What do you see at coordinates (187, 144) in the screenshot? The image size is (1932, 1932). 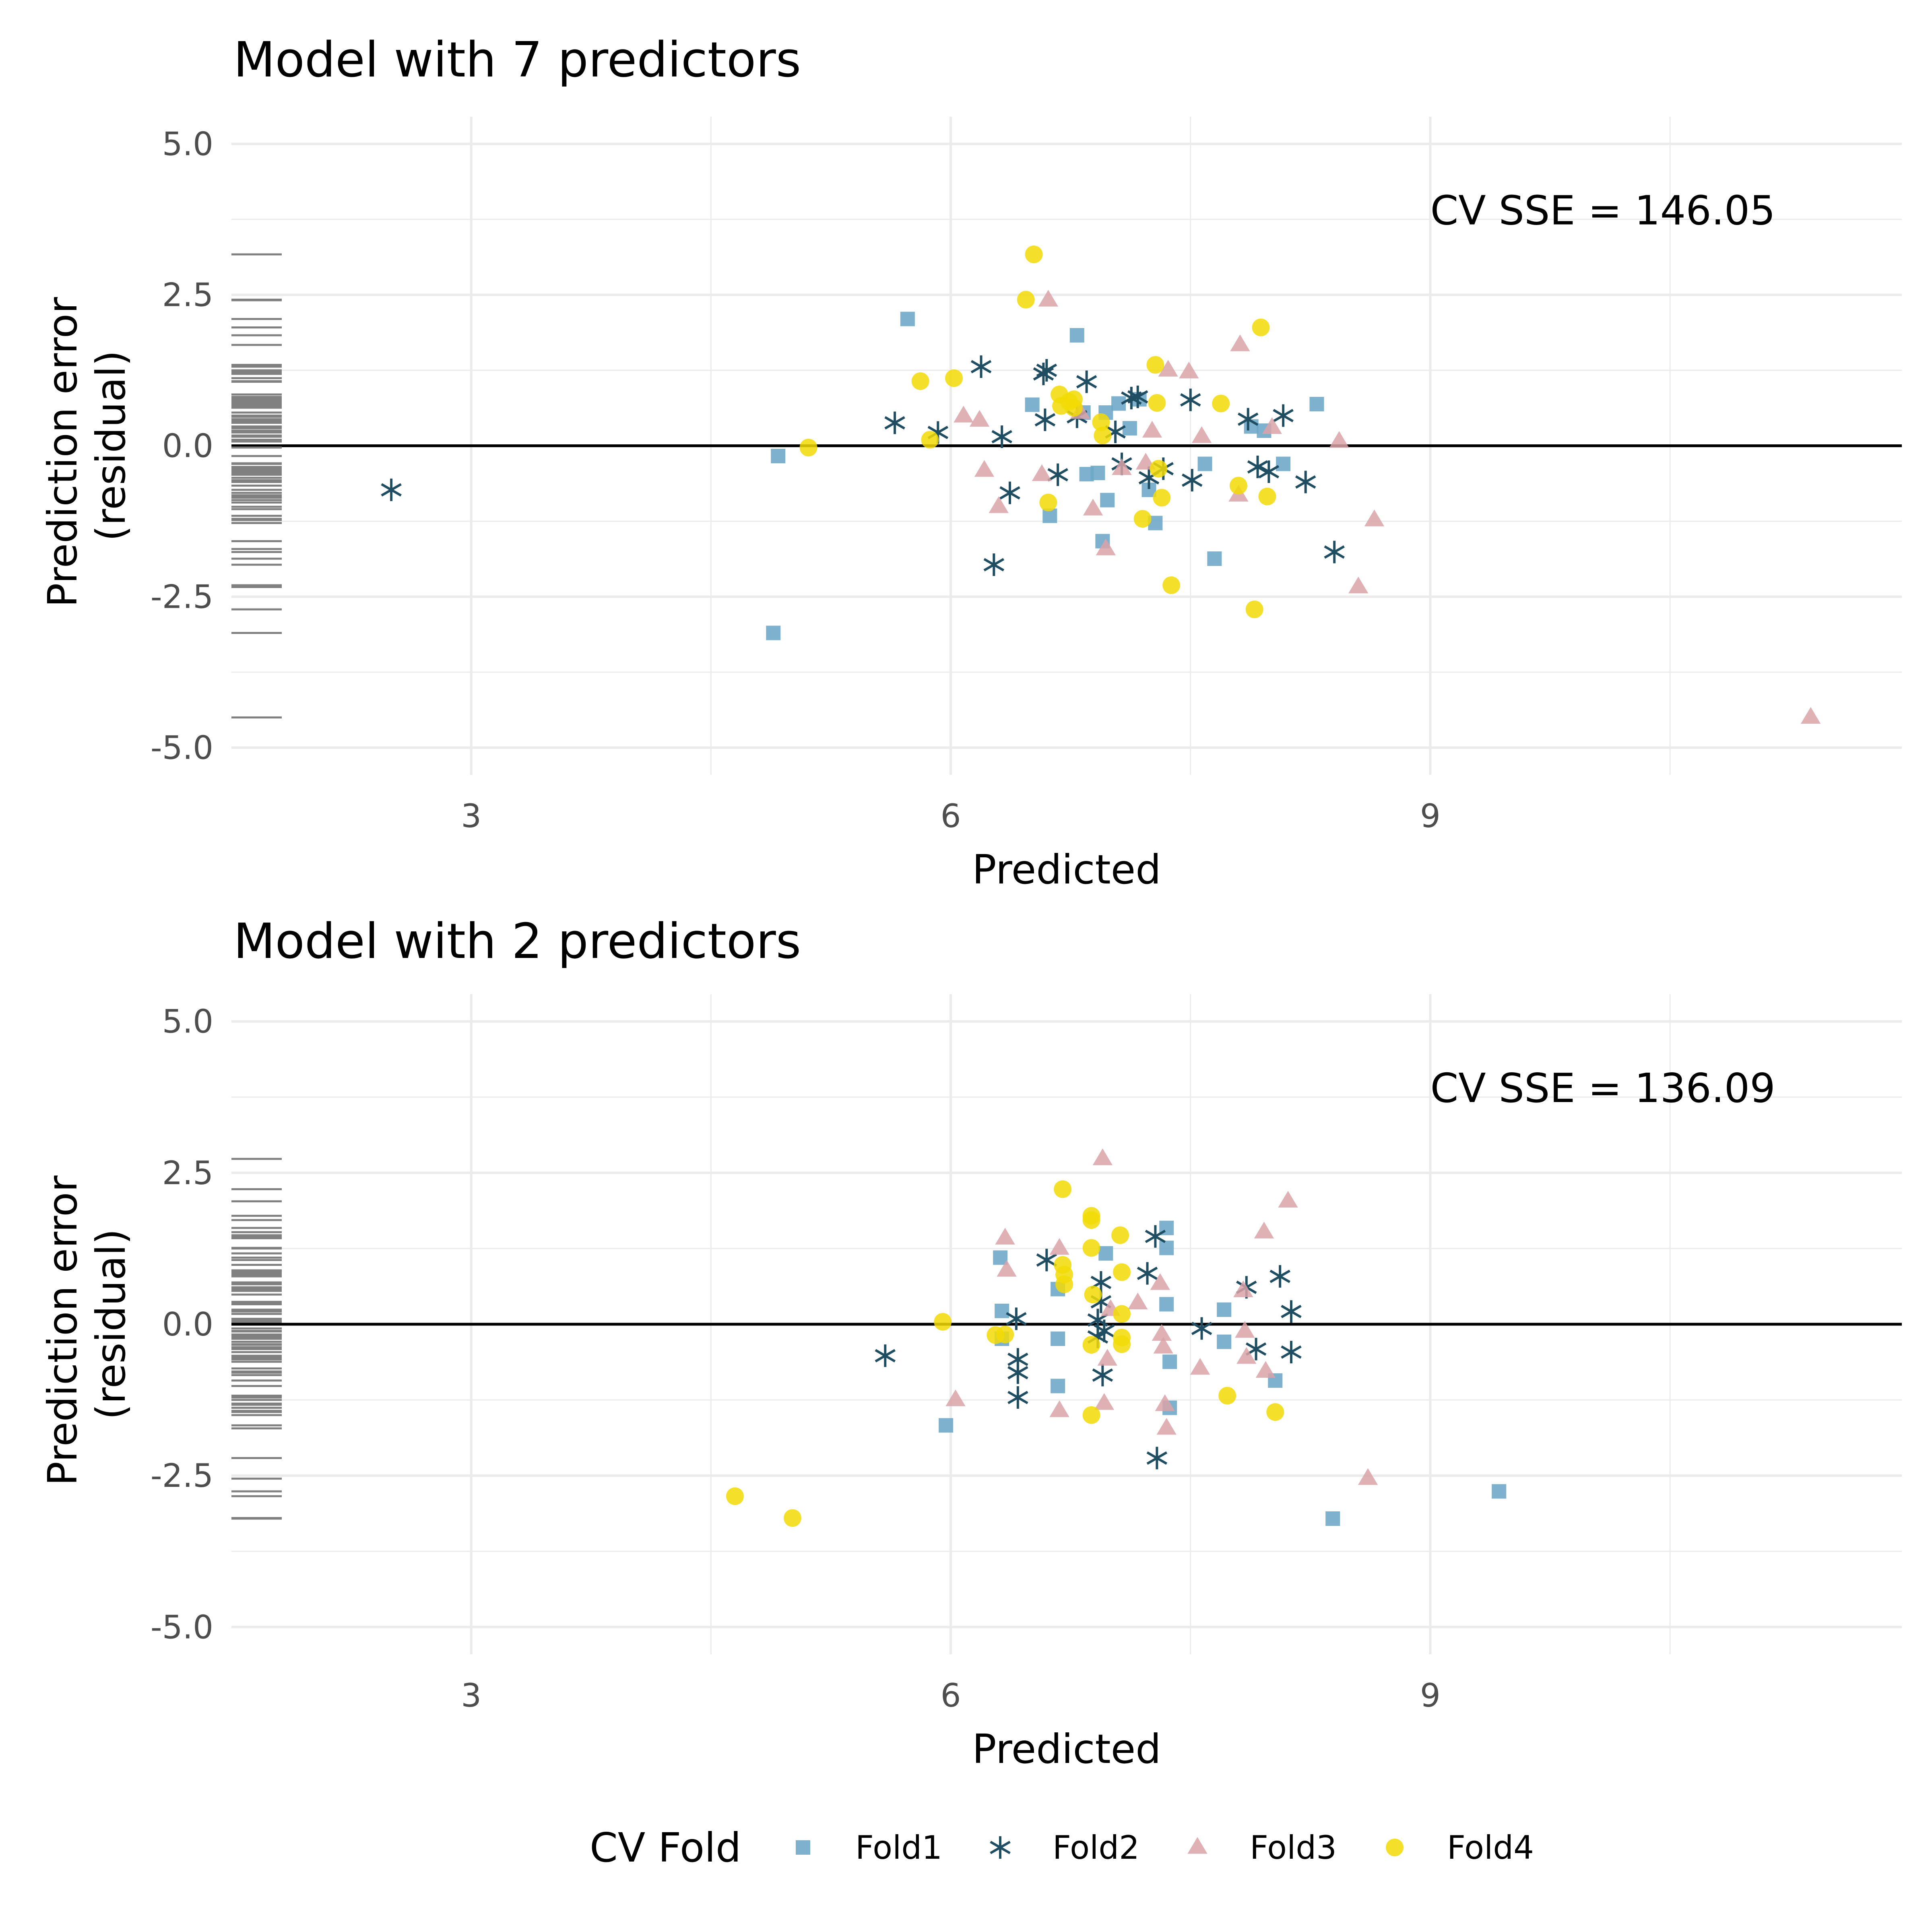 I see `y-tick-label: 5.0` at bounding box center [187, 144].